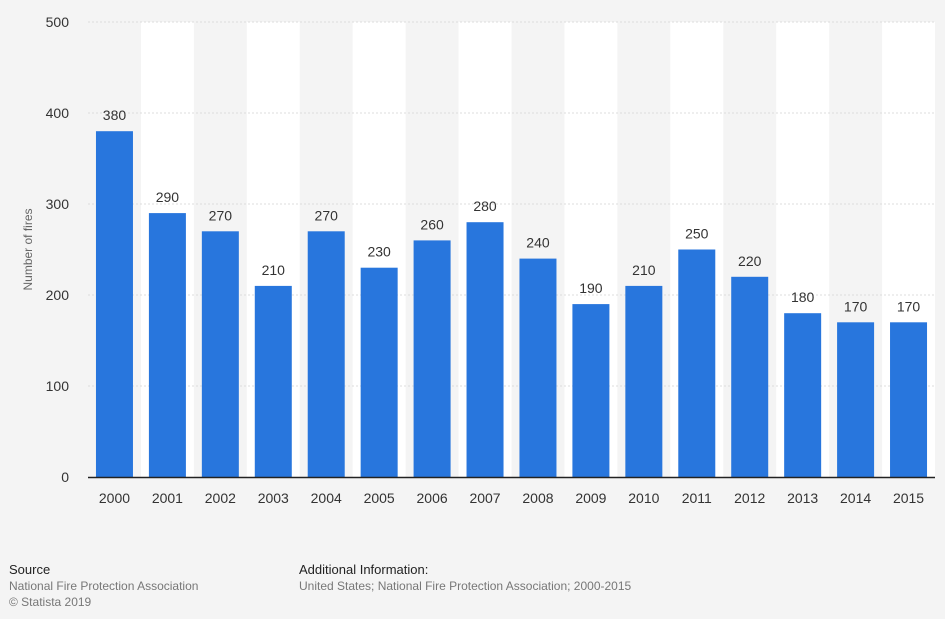  What do you see at coordinates (802, 498) in the screenshot?
I see `x-tick-label: 2013` at bounding box center [802, 498].